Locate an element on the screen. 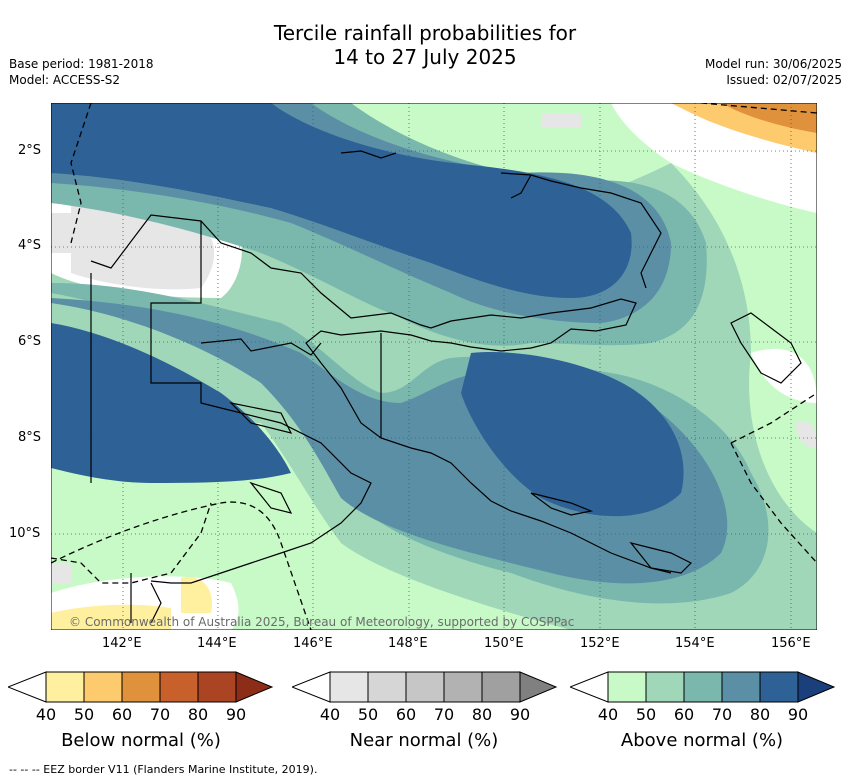 This screenshot has height=781, width=850. colorbar-near-extend-high is located at coordinates (538, 687).